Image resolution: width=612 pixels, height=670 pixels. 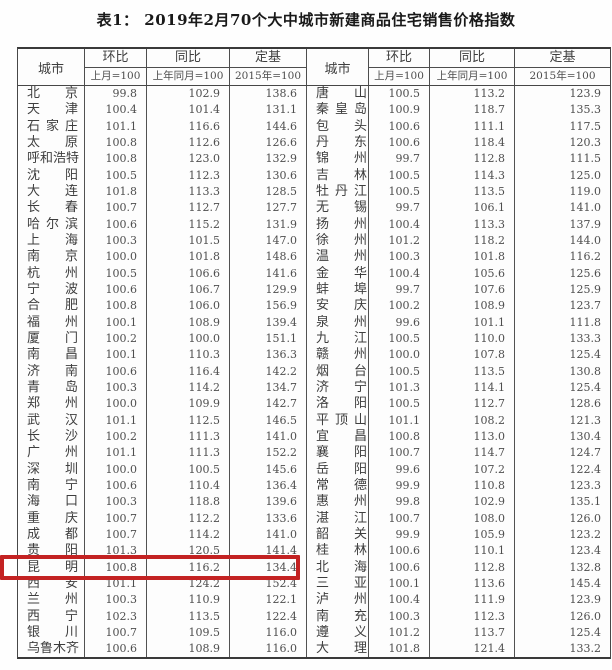 I want to click on city-name: 湛江, so click(x=338, y=518).